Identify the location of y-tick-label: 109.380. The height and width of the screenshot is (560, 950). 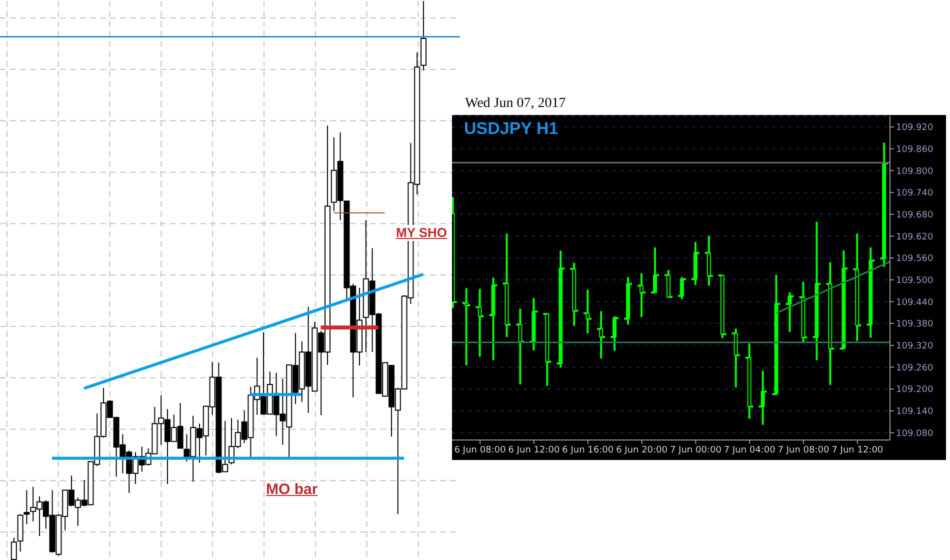
(915, 325).